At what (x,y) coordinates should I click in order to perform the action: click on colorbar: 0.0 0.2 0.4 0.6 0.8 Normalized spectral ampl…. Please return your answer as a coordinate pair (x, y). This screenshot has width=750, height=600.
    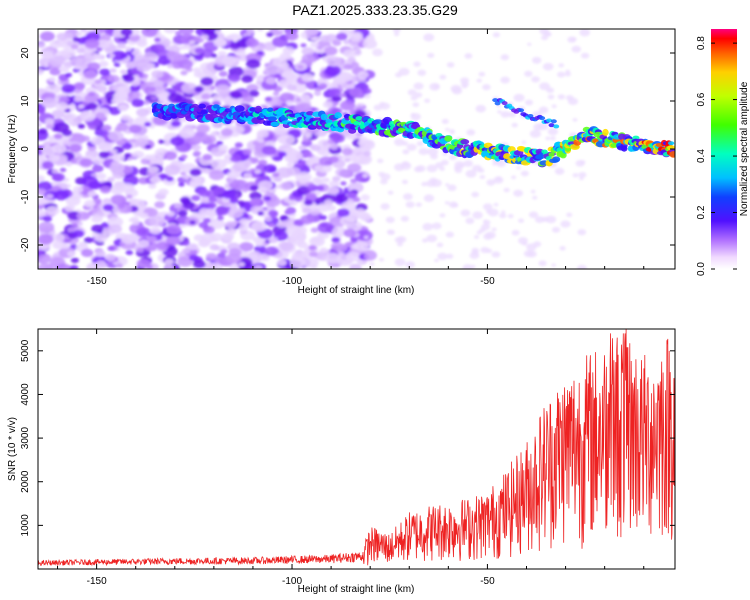
    Looking at the image, I should click on (723, 152).